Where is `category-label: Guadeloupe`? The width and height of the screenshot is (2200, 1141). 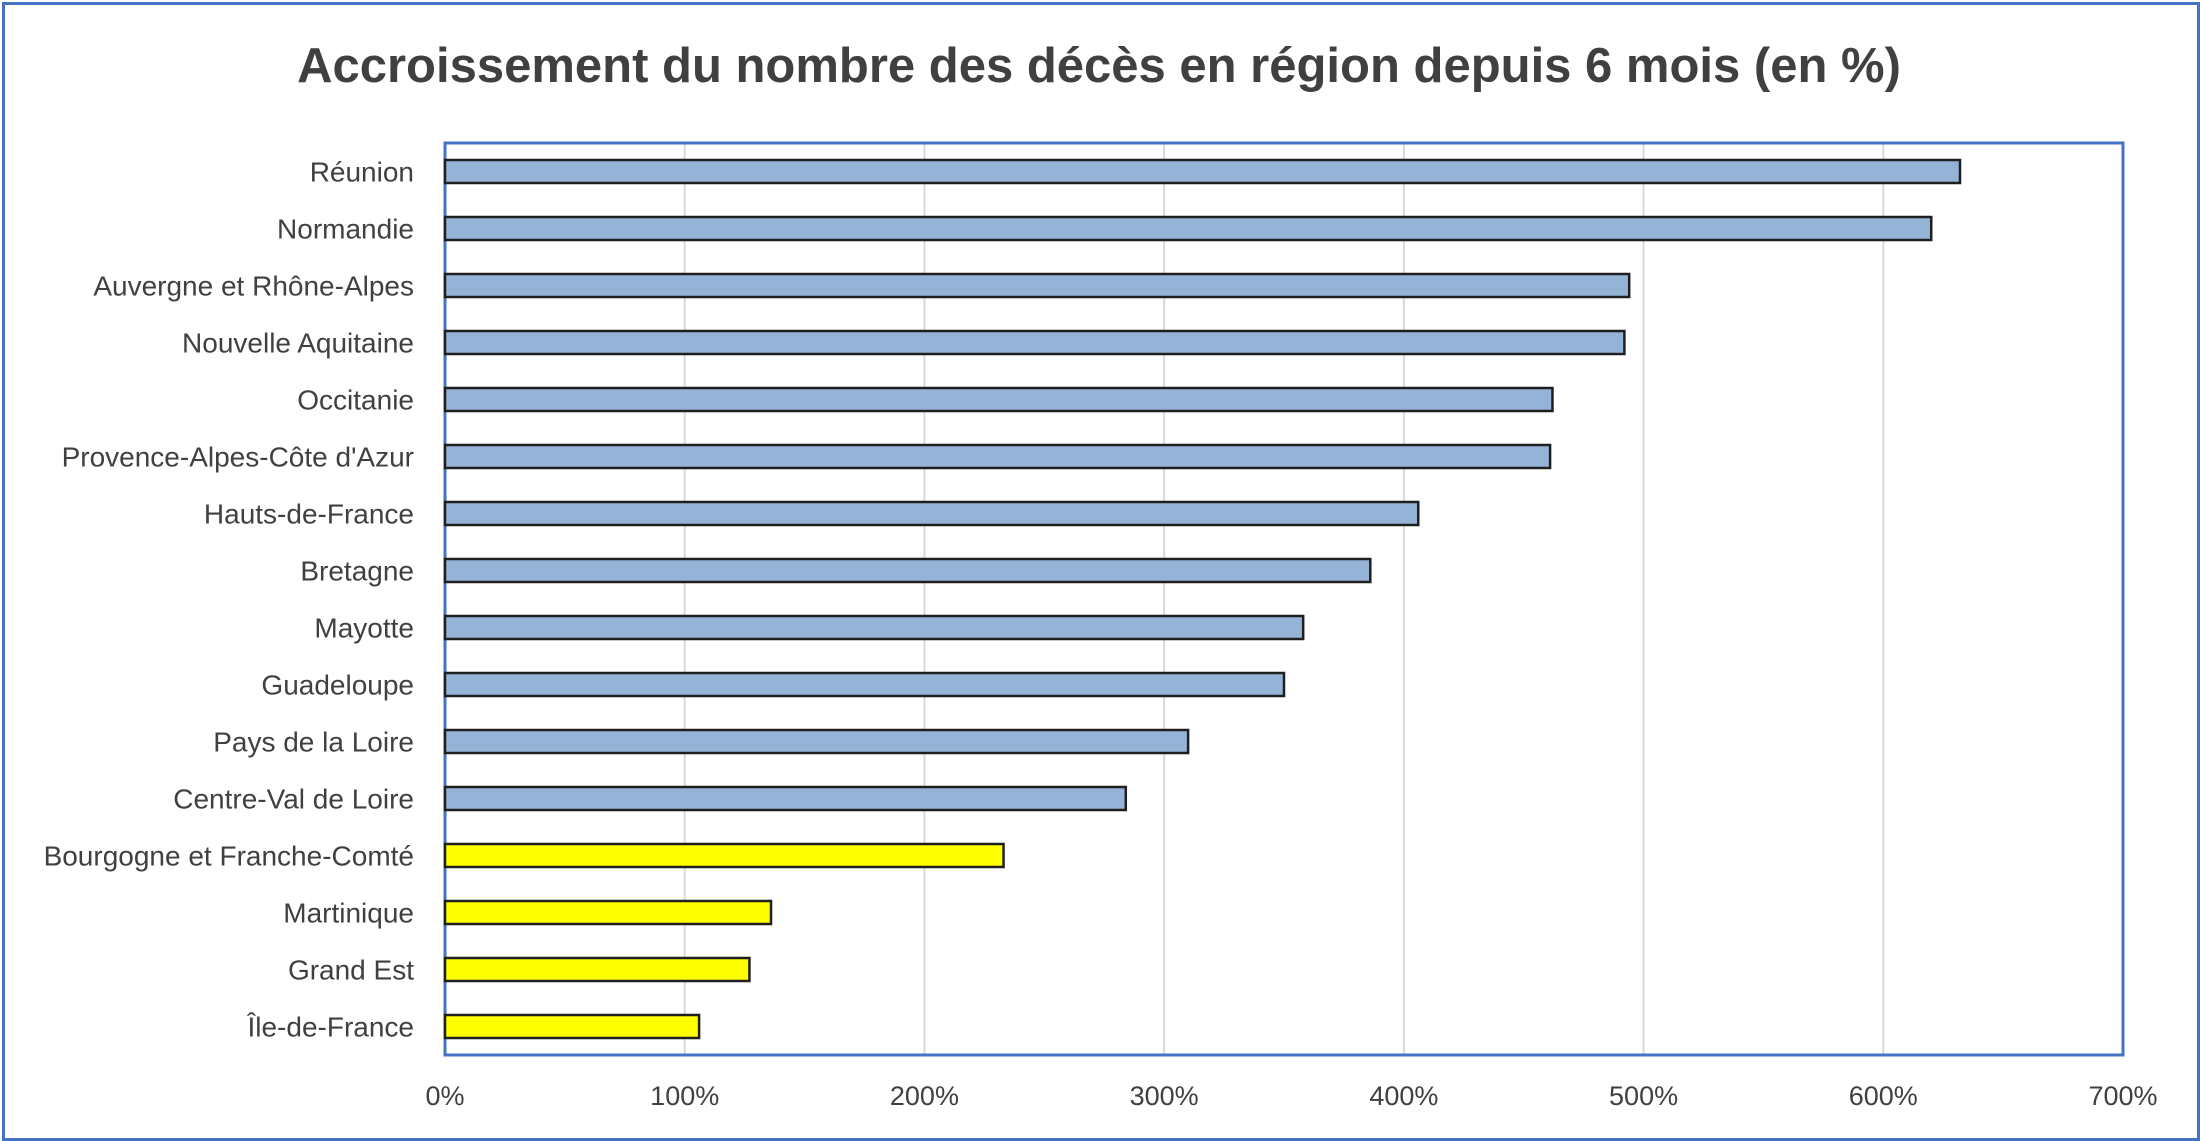 category-label: Guadeloupe is located at coordinates (337, 685).